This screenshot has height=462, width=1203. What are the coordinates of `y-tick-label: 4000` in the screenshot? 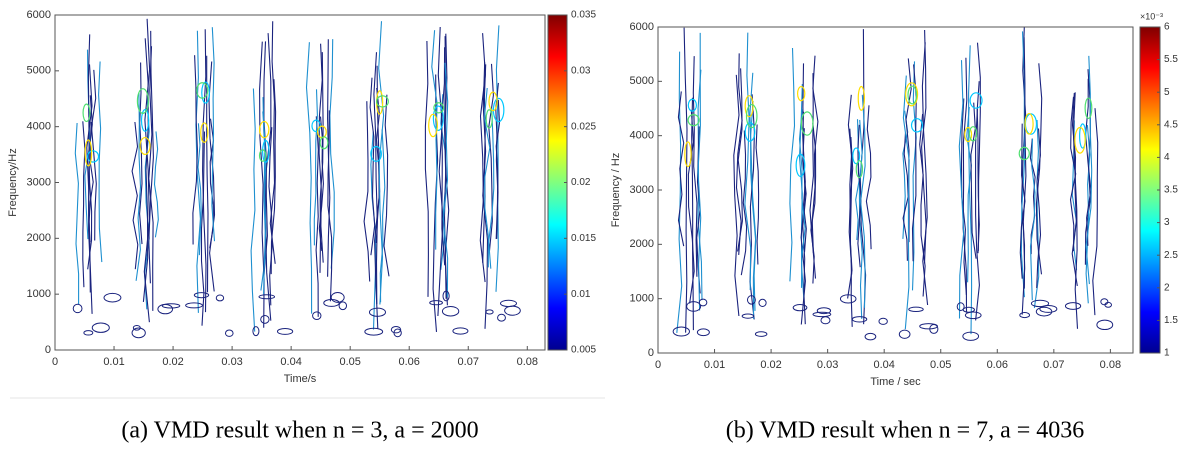 It's located at (39, 127).